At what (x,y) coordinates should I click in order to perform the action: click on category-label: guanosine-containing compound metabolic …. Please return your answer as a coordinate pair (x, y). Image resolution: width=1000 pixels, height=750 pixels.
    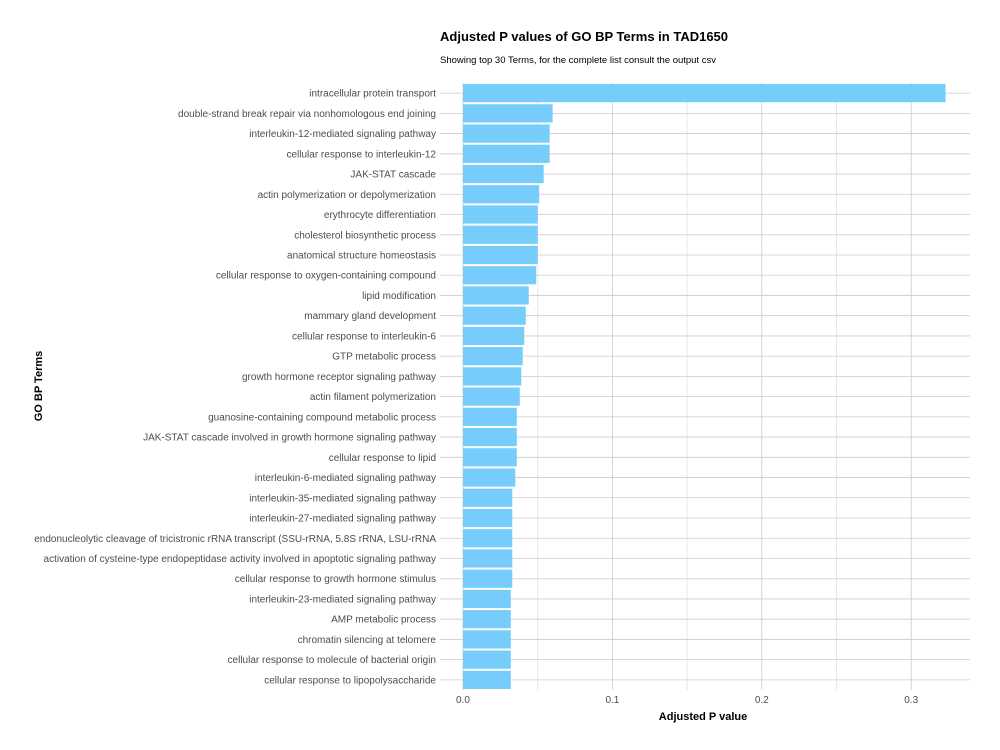
    Looking at the image, I should click on (322, 417).